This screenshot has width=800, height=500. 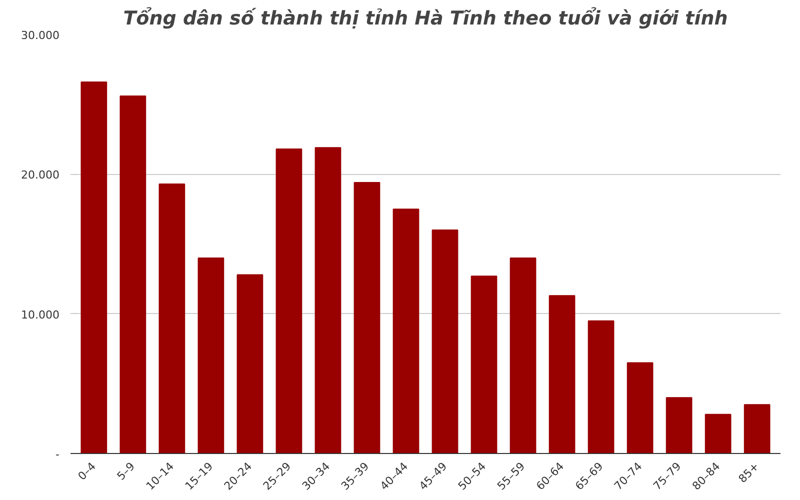 I want to click on y-tick-label: 30.000, so click(x=40, y=35).